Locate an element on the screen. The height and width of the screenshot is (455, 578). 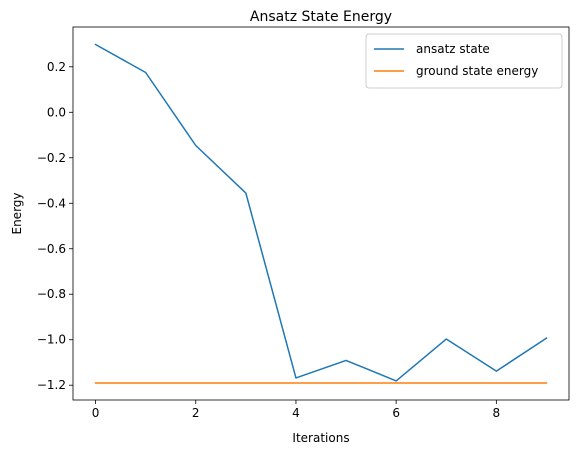
x-tick-label: 0 is located at coordinates (96, 413).